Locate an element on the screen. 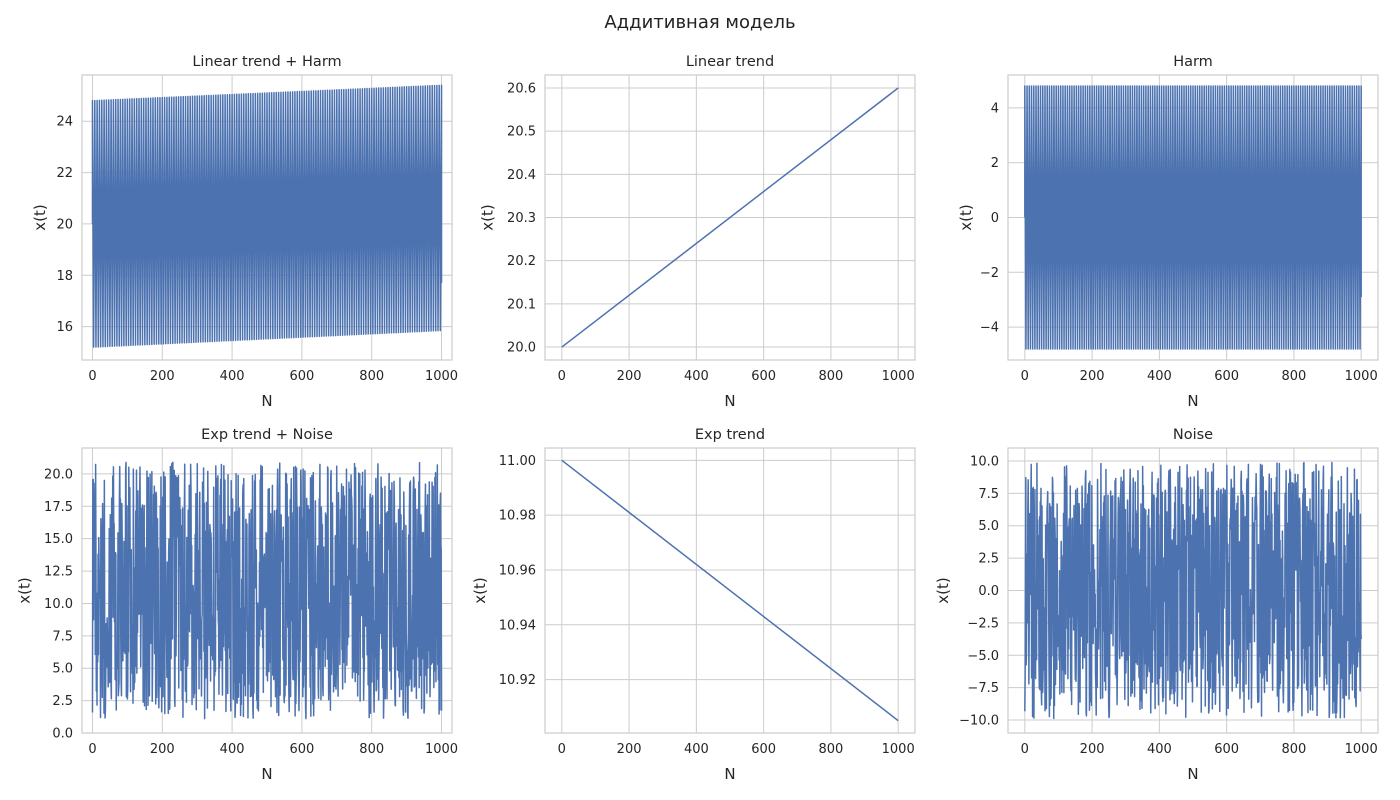  y-tick-label: 18 is located at coordinates (64, 276).